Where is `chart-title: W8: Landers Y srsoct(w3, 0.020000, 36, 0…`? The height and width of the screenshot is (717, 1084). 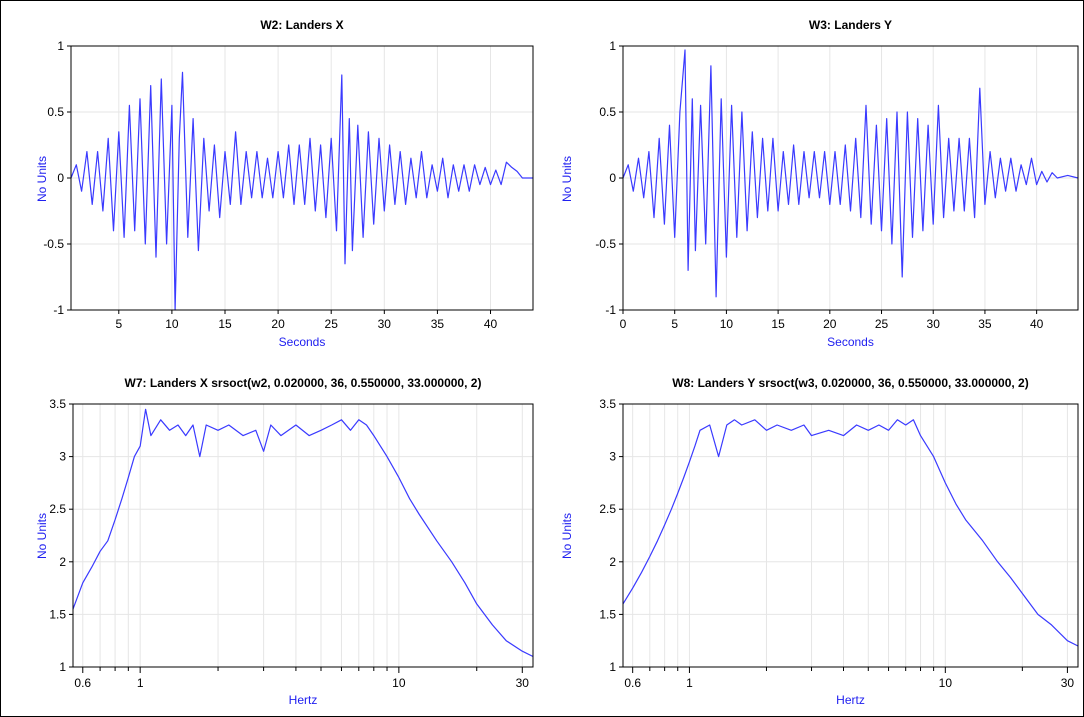
chart-title: W8: Landers Y srsoct(w3, 0.020000, 36, 0… is located at coordinates (850, 383).